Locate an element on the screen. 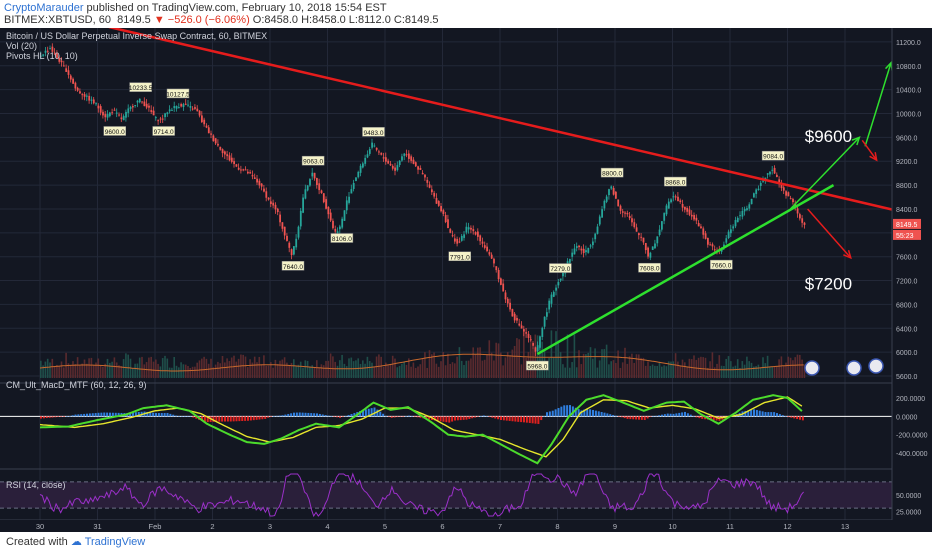 The width and height of the screenshot is (932, 550). projection-arrows is located at coordinates (841, 160).